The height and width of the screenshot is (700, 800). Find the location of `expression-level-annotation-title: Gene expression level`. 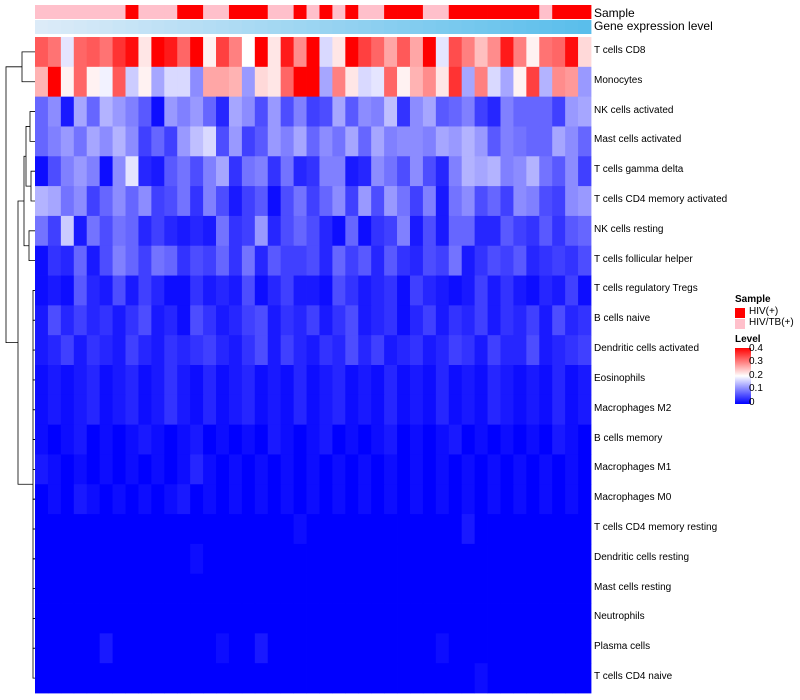

expression-level-annotation-title: Gene expression level is located at coordinates (653, 26).